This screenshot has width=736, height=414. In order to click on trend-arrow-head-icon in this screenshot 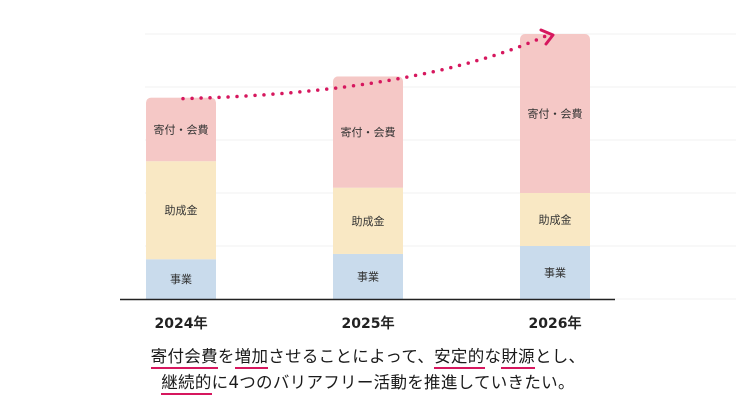, I will do `click(547, 37)`.